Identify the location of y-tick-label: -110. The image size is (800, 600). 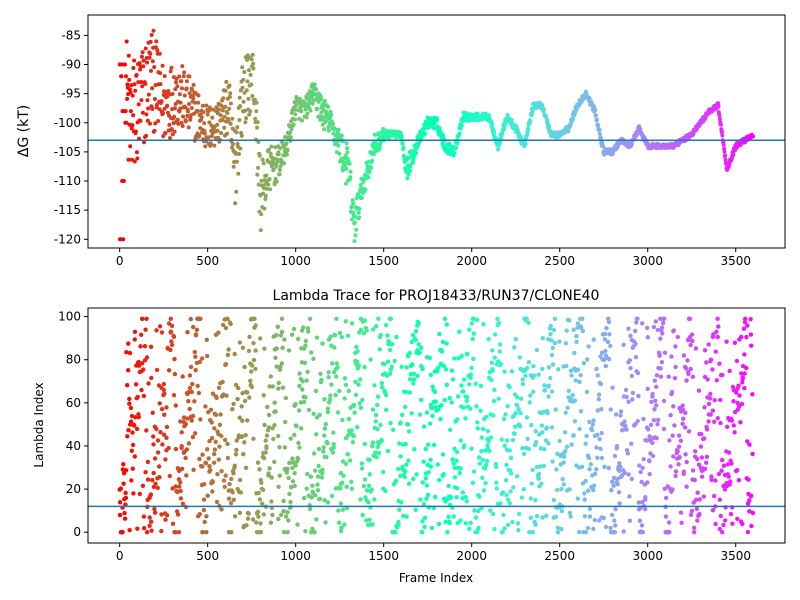
(67, 181).